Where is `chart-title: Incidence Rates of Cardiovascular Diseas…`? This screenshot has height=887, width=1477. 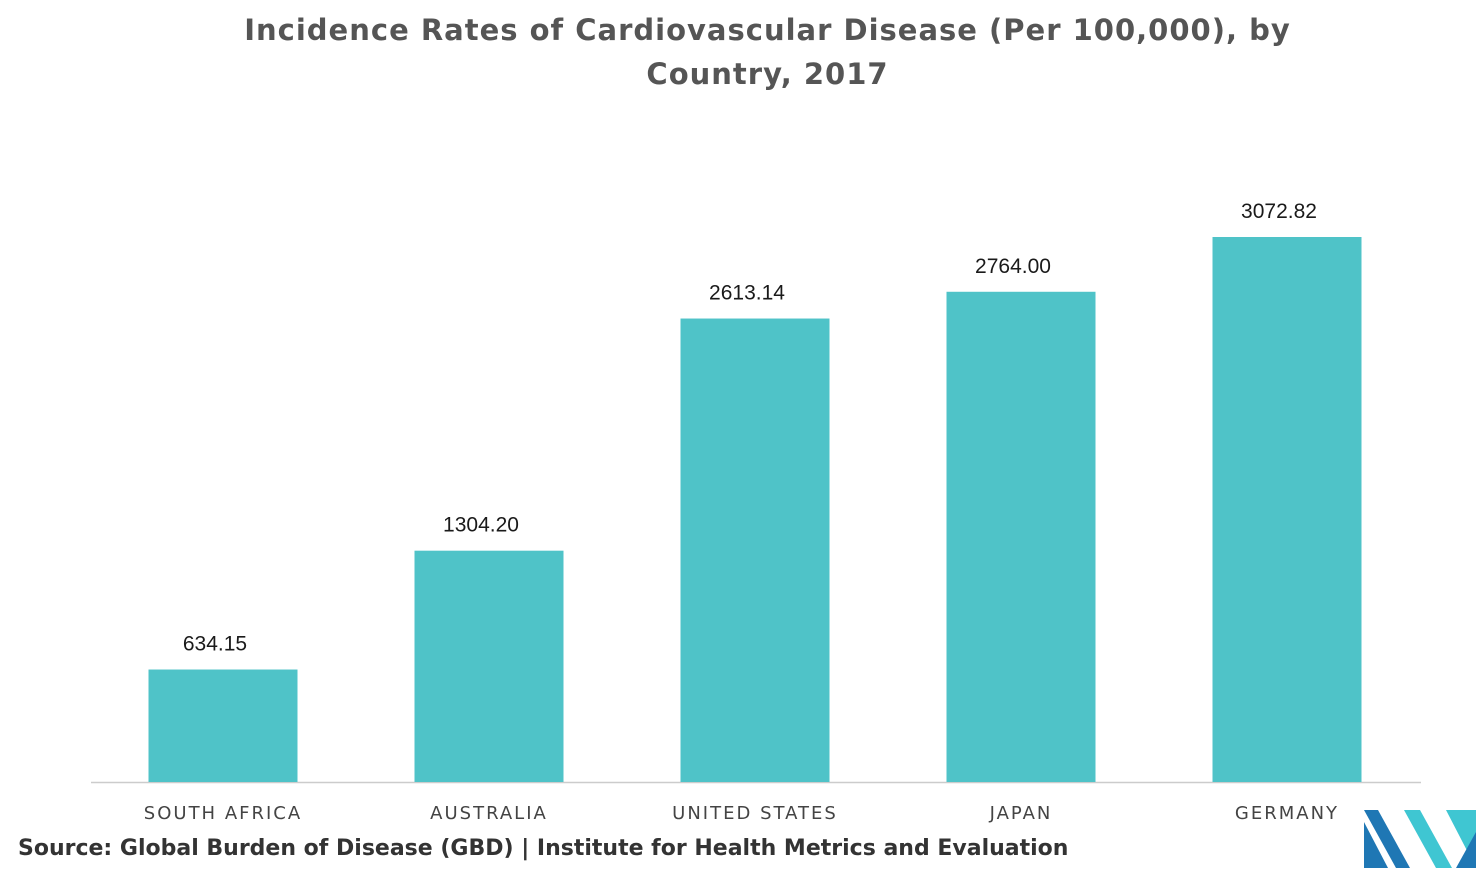 chart-title: Incidence Rates of Cardiovascular Diseas… is located at coordinates (738, 52).